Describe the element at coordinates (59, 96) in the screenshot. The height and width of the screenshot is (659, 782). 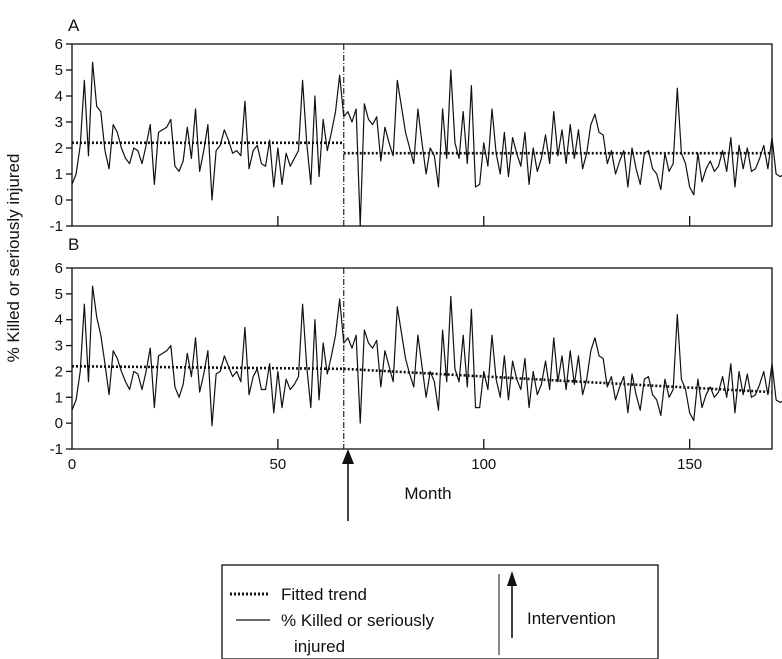
I see `y-tick-label-a: 4` at that location.